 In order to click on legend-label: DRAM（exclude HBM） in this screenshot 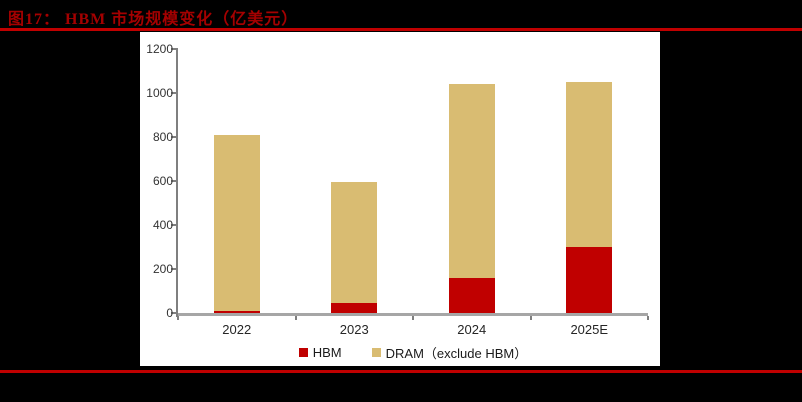, I will do `click(456, 353)`.